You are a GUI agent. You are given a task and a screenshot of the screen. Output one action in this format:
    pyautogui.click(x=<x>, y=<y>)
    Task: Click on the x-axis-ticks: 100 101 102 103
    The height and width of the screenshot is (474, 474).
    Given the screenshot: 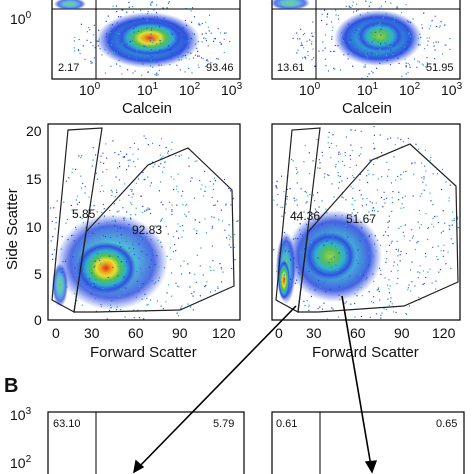 What is the action you would take?
    pyautogui.click(x=161, y=89)
    